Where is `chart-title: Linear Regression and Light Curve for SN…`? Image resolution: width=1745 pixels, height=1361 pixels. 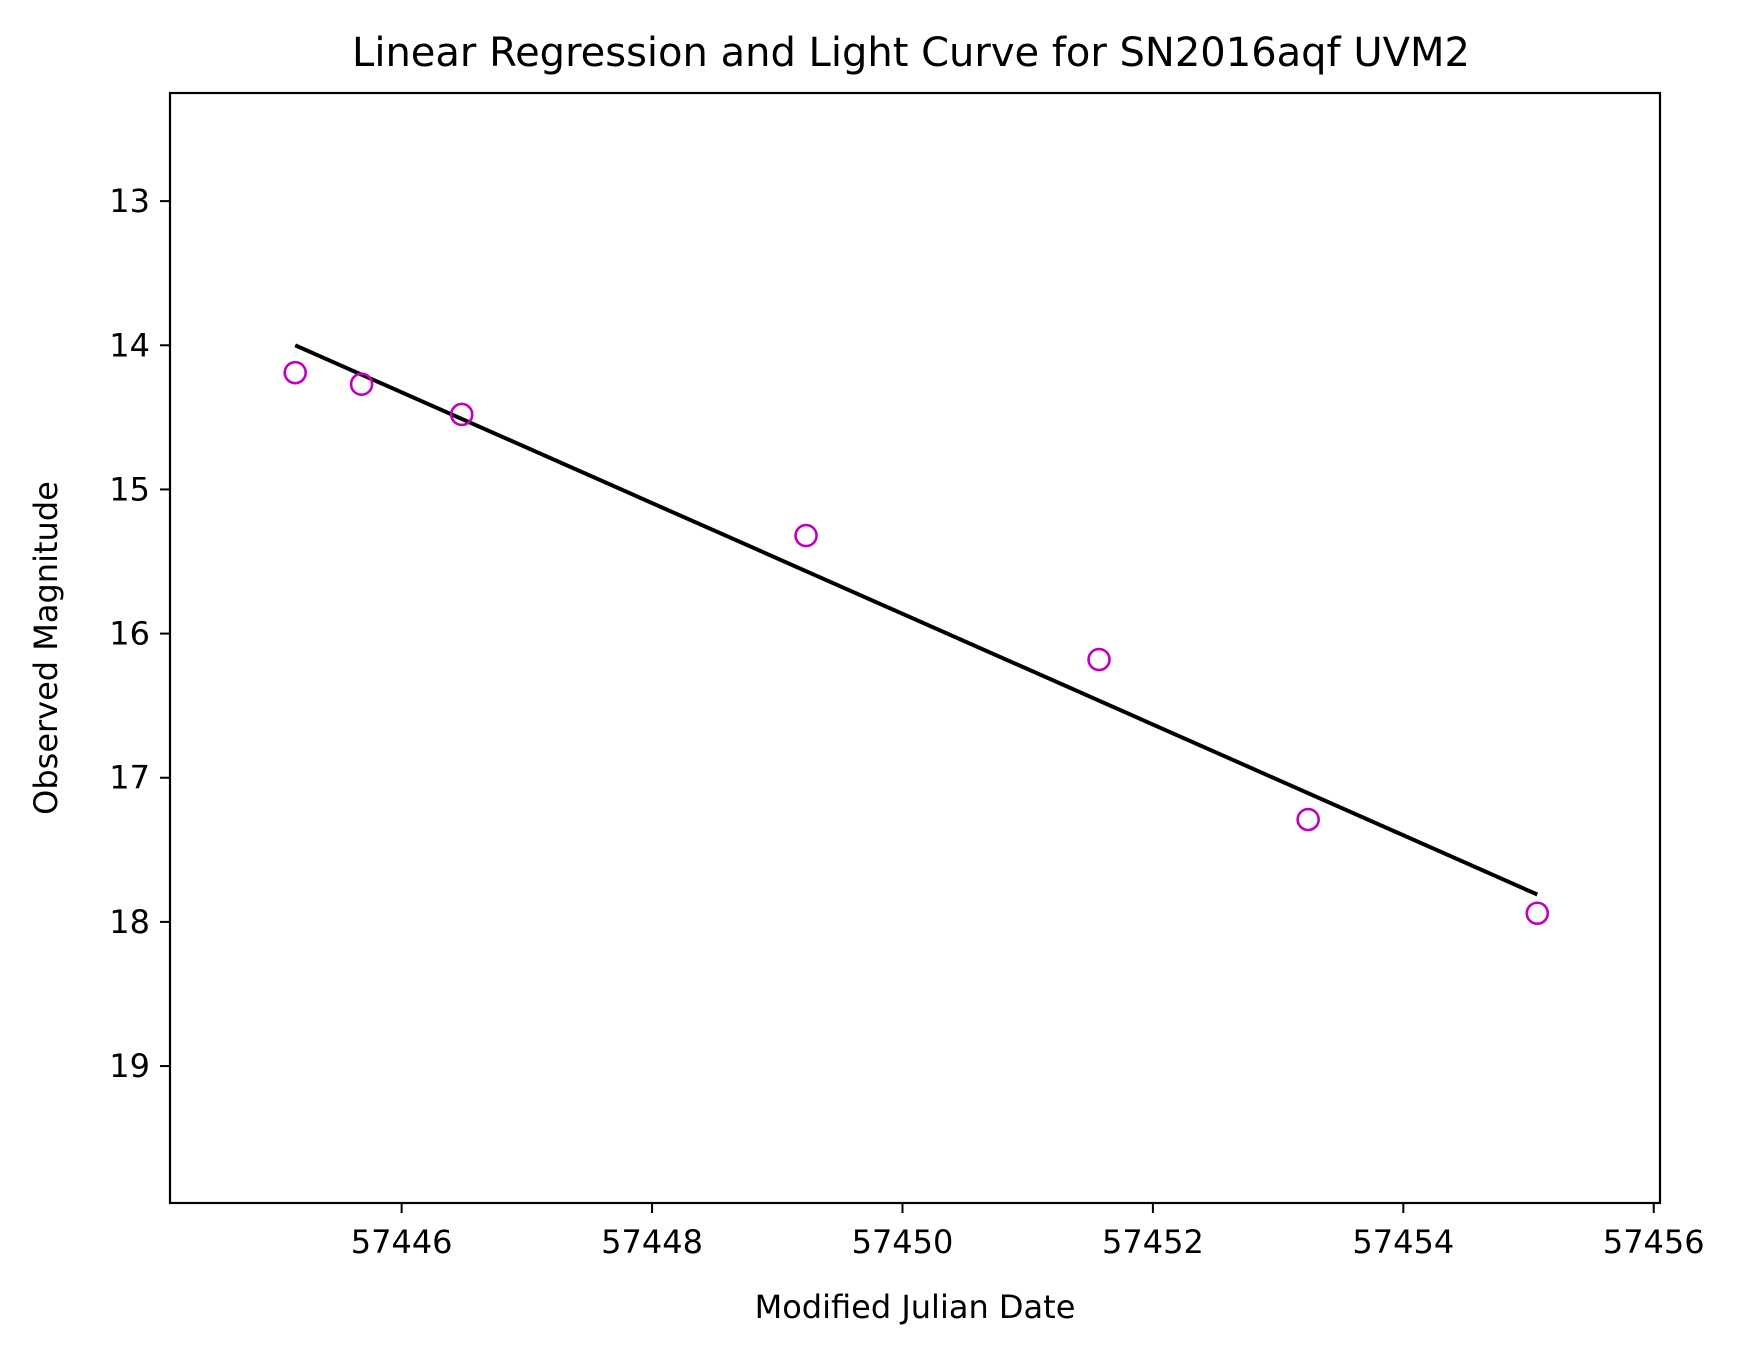 chart-title: Linear Regression and Light Curve for SN… is located at coordinates (911, 53).